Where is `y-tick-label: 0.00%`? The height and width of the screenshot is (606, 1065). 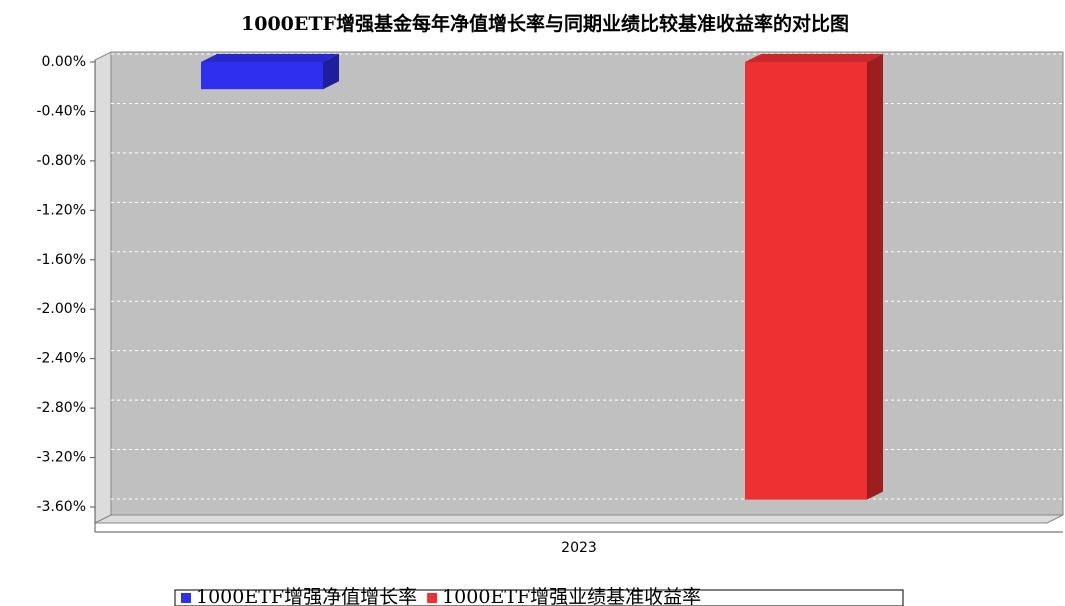 y-tick-label: 0.00% is located at coordinates (64, 62).